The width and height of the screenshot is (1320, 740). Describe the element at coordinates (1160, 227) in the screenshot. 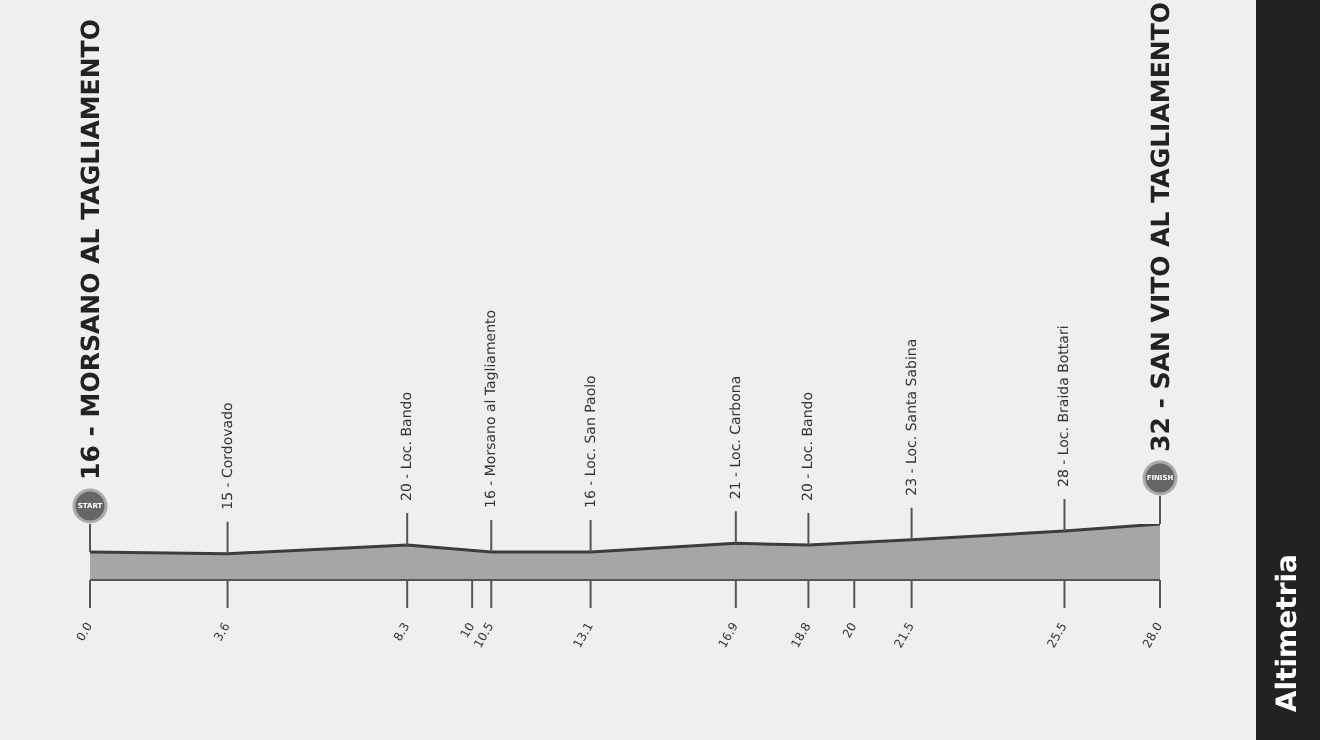

I see `data-label: 32 - SAN VITO AL TAGLIAMENTO` at that location.